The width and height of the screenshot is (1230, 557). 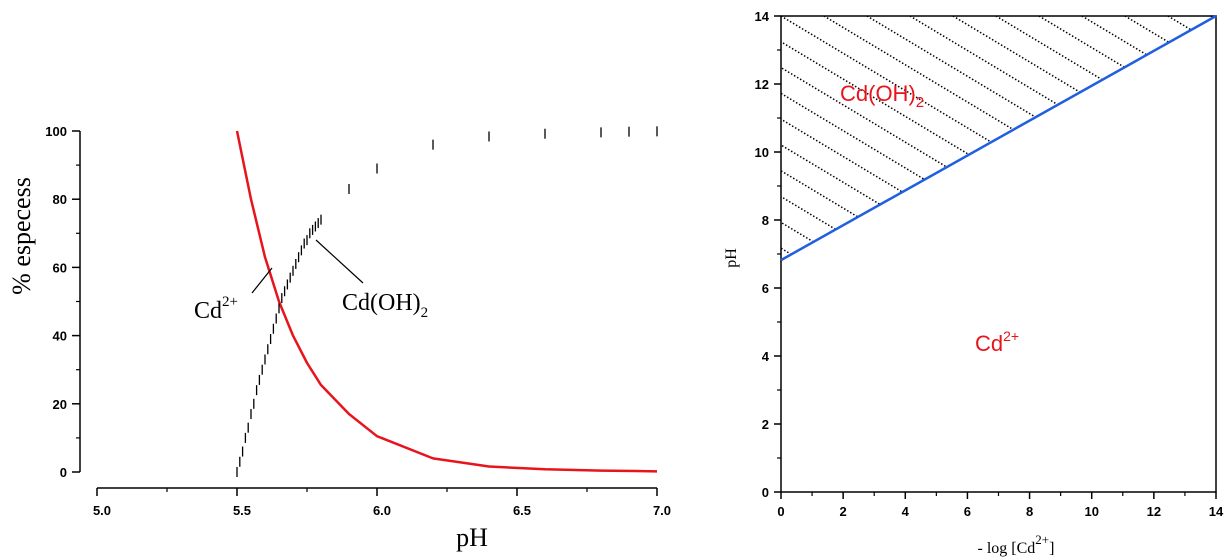 I want to click on right-x-label-main: - log [Cd, so click(x=1007, y=548).